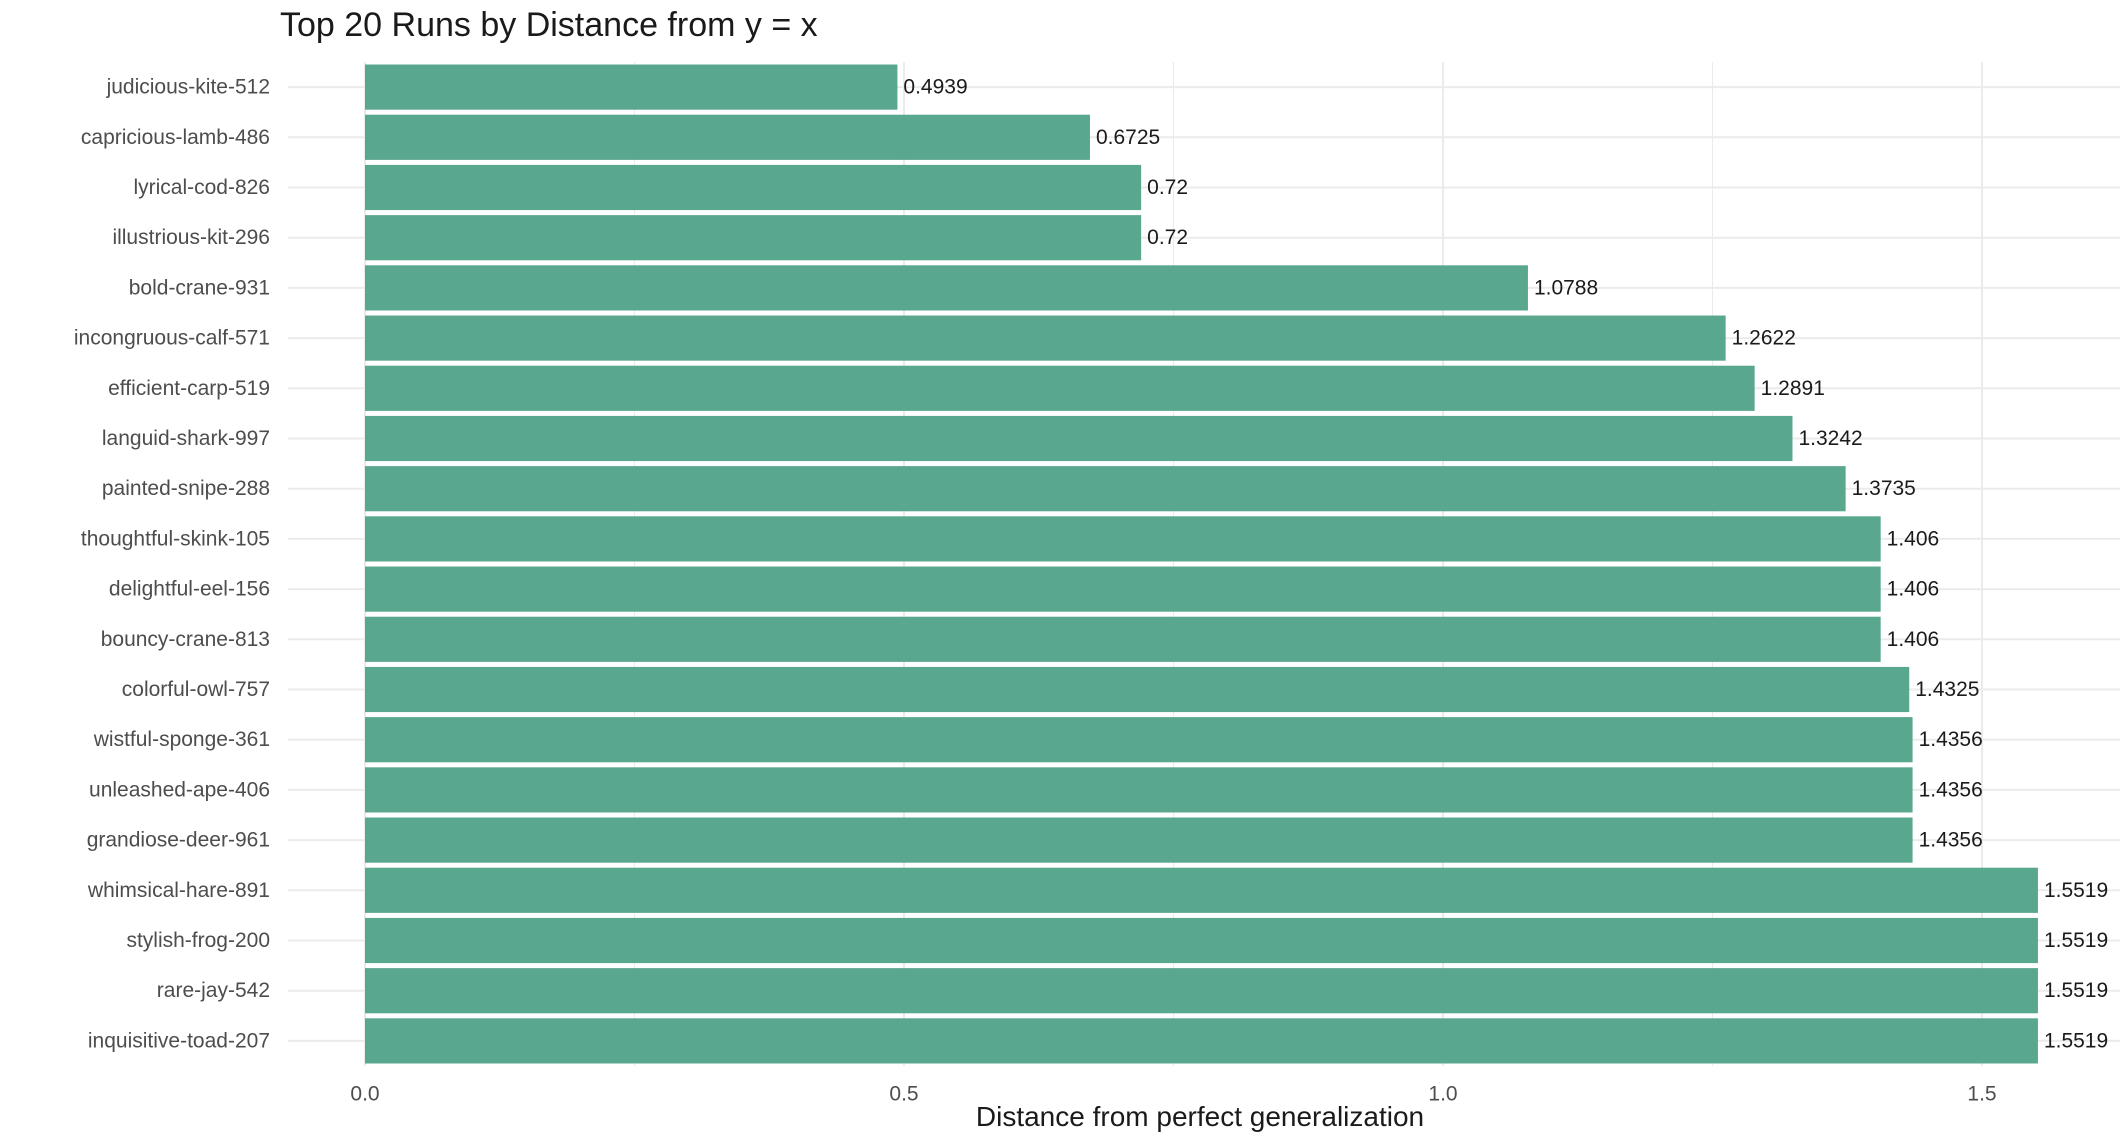  Describe the element at coordinates (1566, 287) in the screenshot. I see `value-label: 1.0788` at that location.